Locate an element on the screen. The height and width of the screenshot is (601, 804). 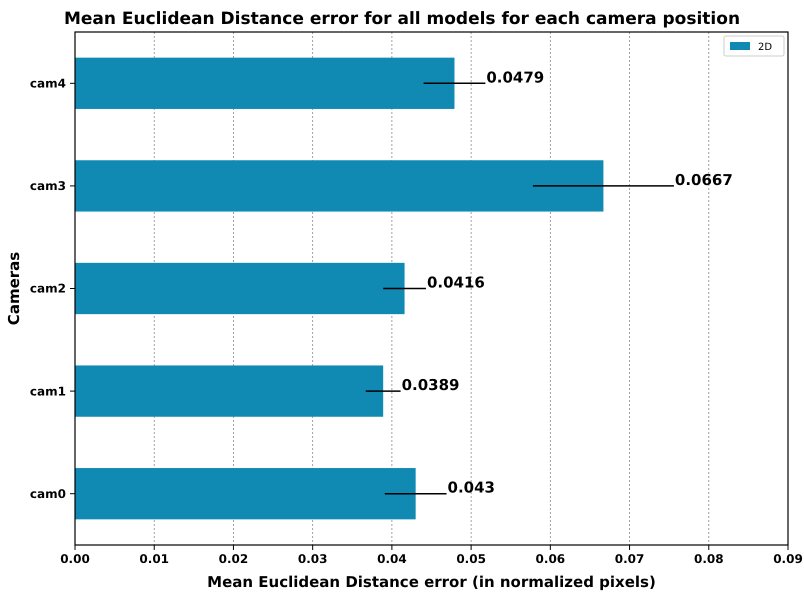
data-label: 0.0479 is located at coordinates (515, 77).